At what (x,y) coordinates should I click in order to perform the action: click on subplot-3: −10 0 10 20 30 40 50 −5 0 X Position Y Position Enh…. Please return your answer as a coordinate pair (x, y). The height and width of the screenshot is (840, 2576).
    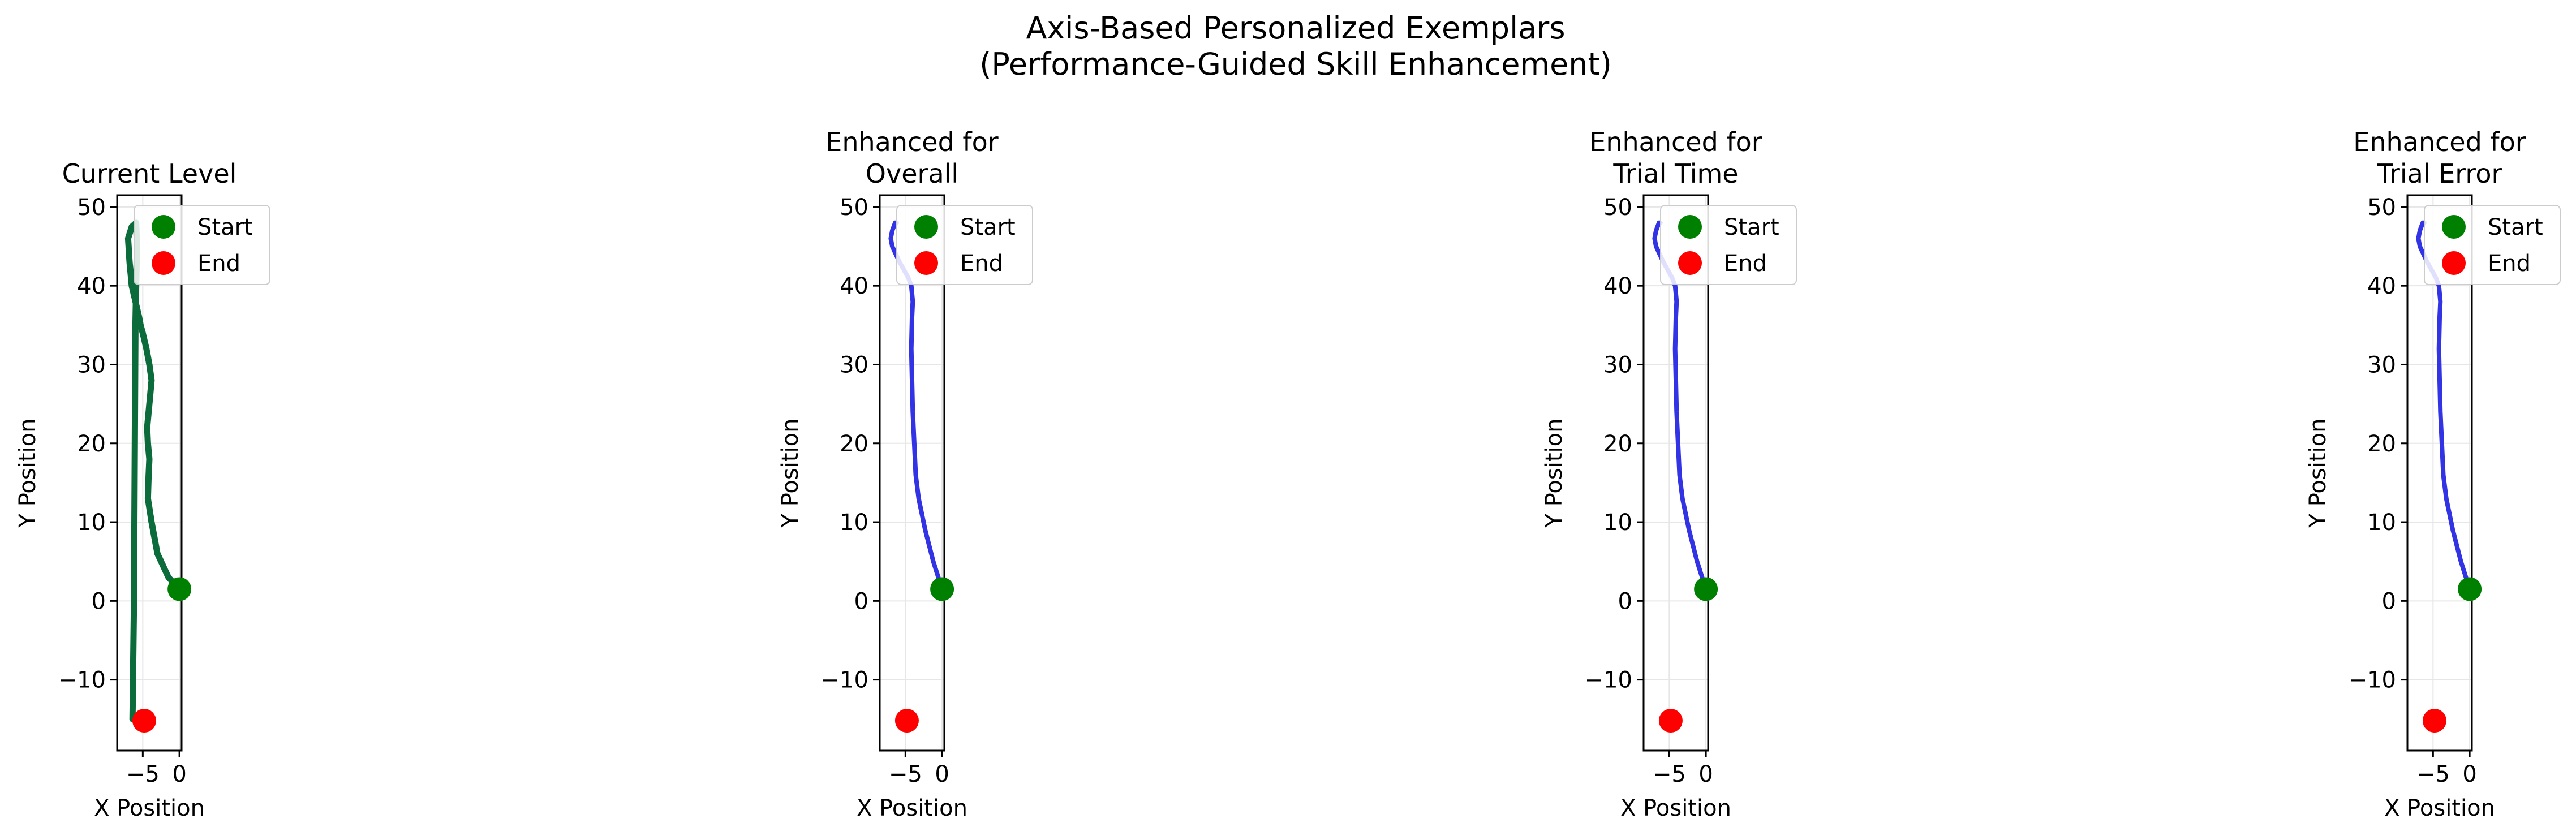
    Looking at the image, I should click on (1669, 474).